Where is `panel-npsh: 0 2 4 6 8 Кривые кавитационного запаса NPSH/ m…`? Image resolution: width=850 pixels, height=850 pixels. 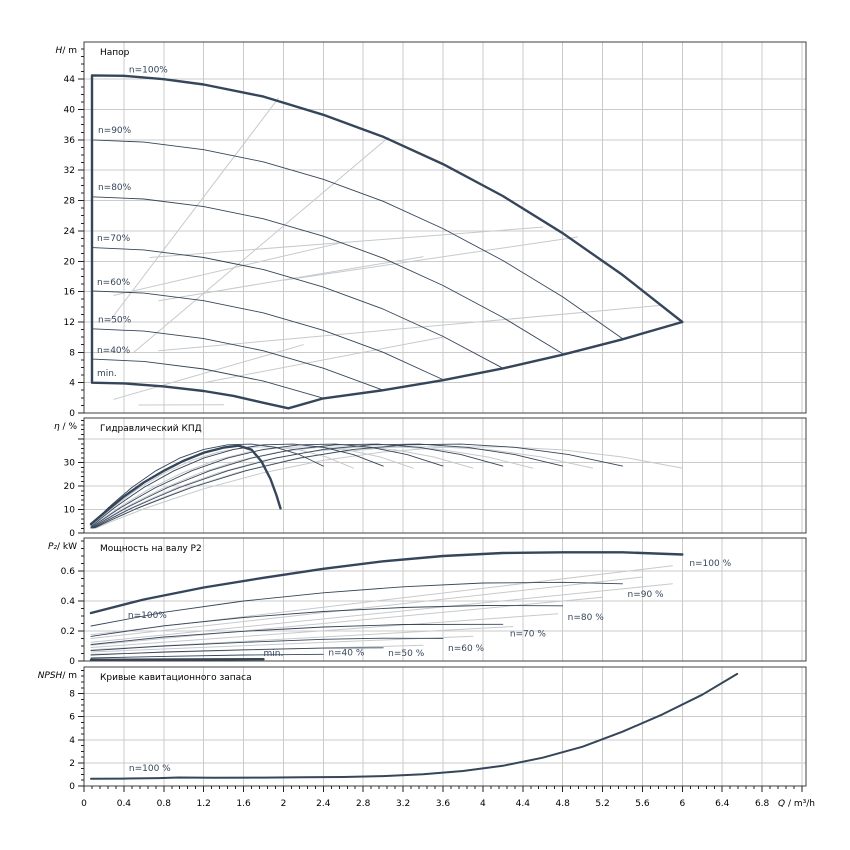 panel-npsh: 0 2 4 6 8 Кривые кавитационного запаса NPSH/ m… is located at coordinates (422, 729).